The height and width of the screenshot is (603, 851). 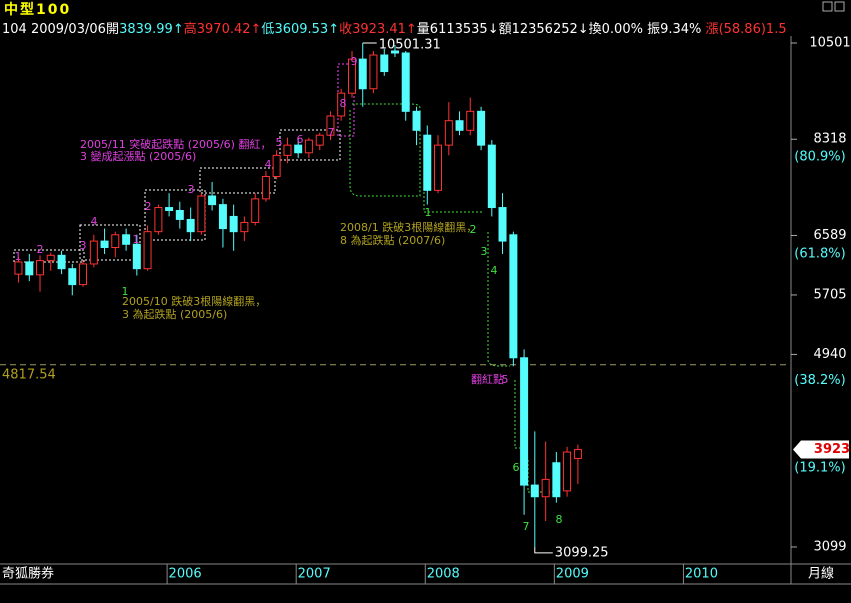 I want to click on count-label: 9, so click(x=354, y=61).